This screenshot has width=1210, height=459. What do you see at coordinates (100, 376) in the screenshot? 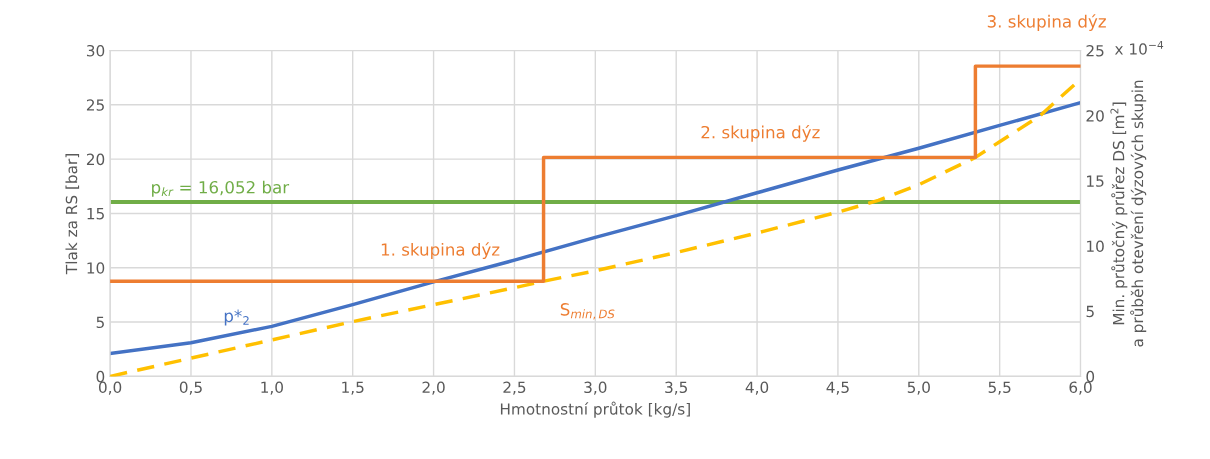
I see `y-tick-label: 0` at bounding box center [100, 376].